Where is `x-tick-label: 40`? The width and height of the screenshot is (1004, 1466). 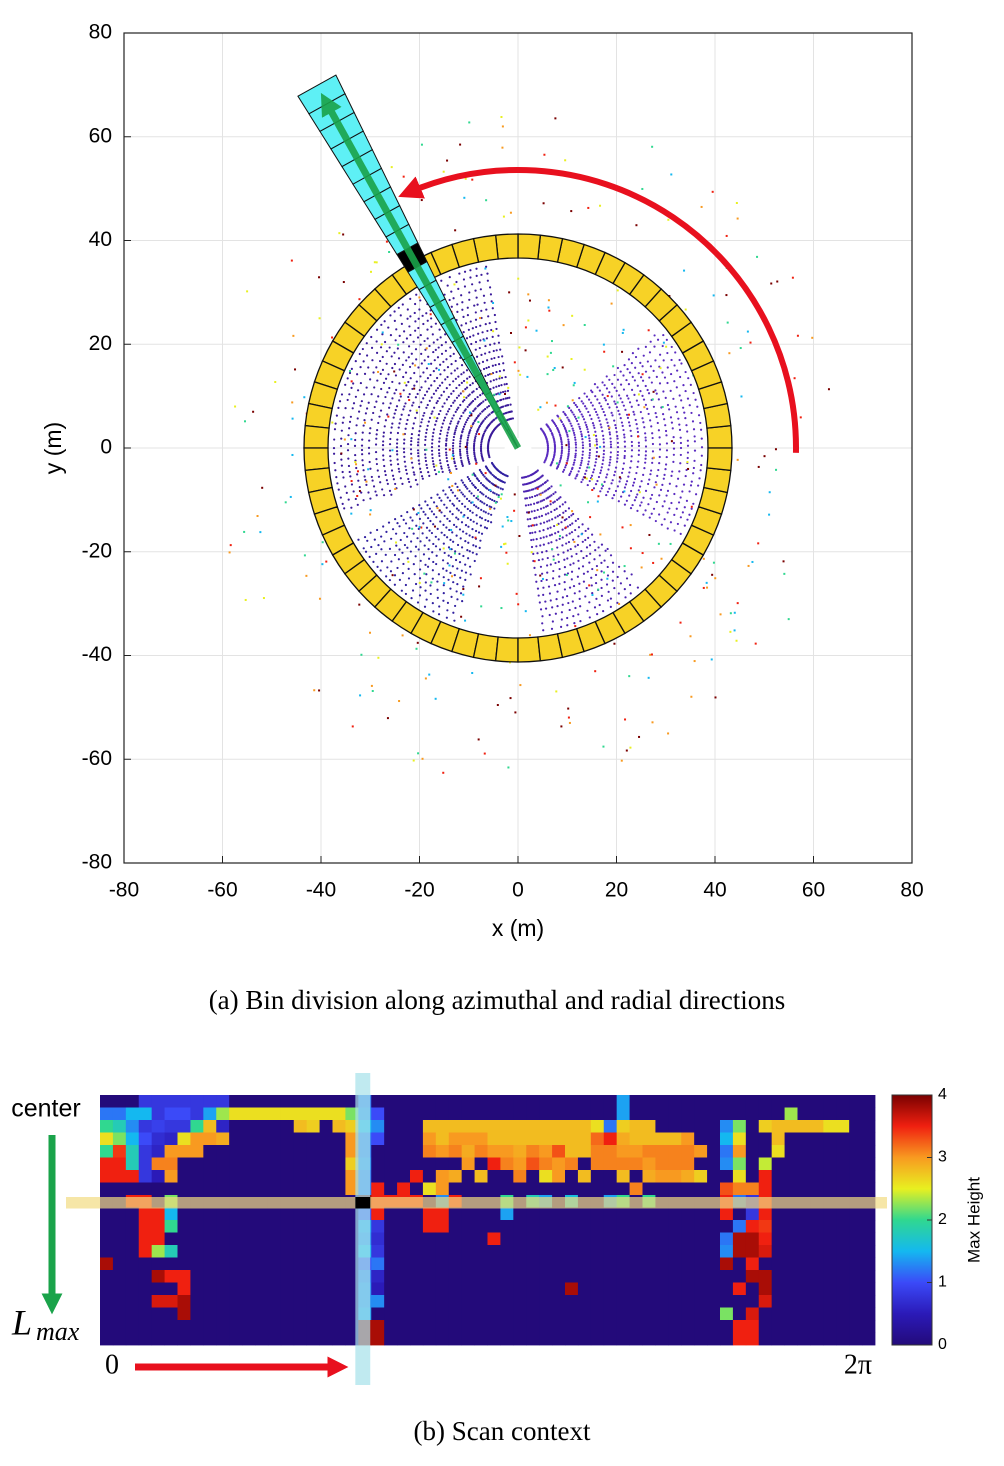 x-tick-label: 40 is located at coordinates (714, 890).